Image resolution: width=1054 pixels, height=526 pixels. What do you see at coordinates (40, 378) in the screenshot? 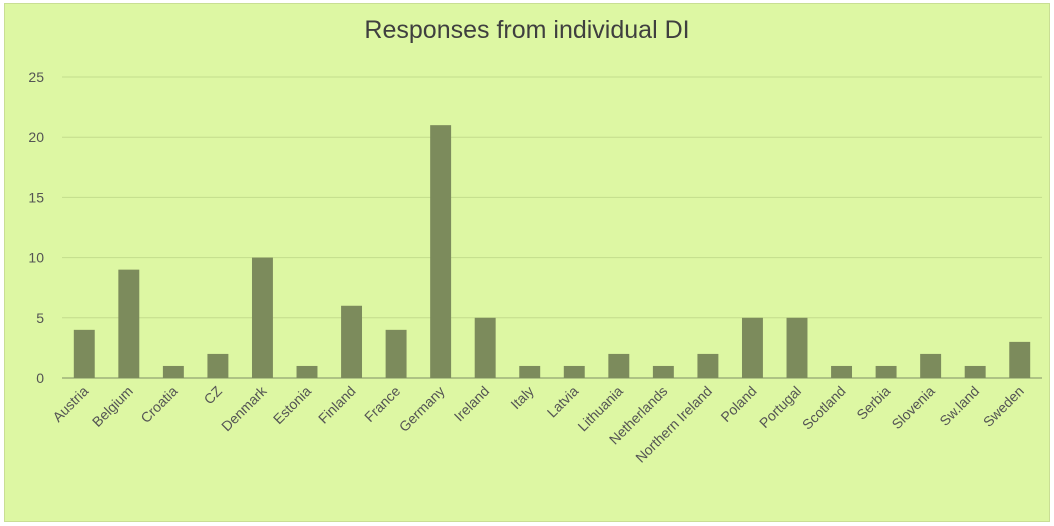
I see `y-tick-label: 0` at bounding box center [40, 378].